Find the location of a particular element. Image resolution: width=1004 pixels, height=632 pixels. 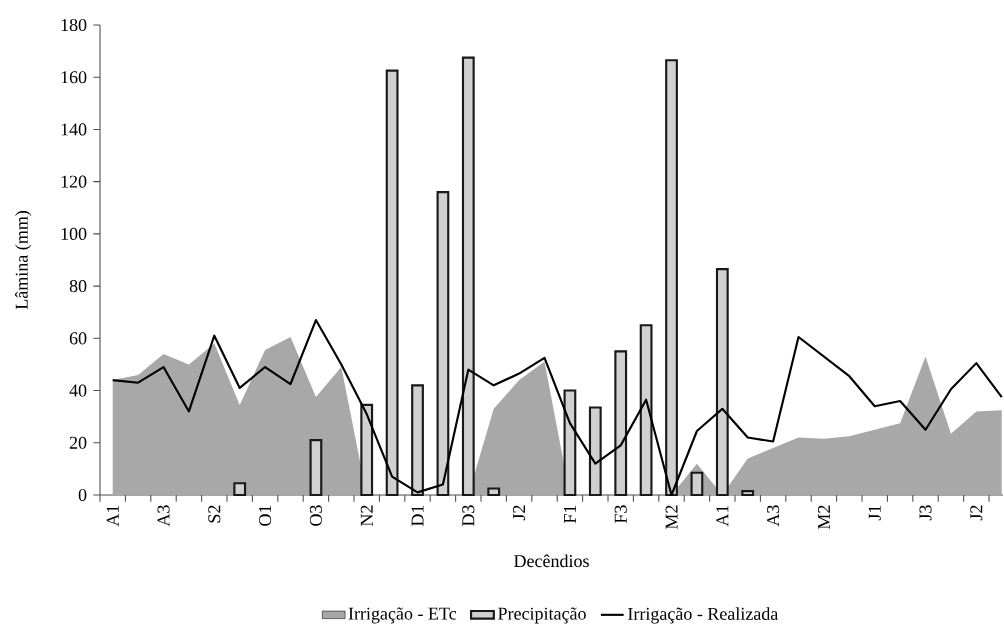

x-tick-label: O1 is located at coordinates (265, 515).